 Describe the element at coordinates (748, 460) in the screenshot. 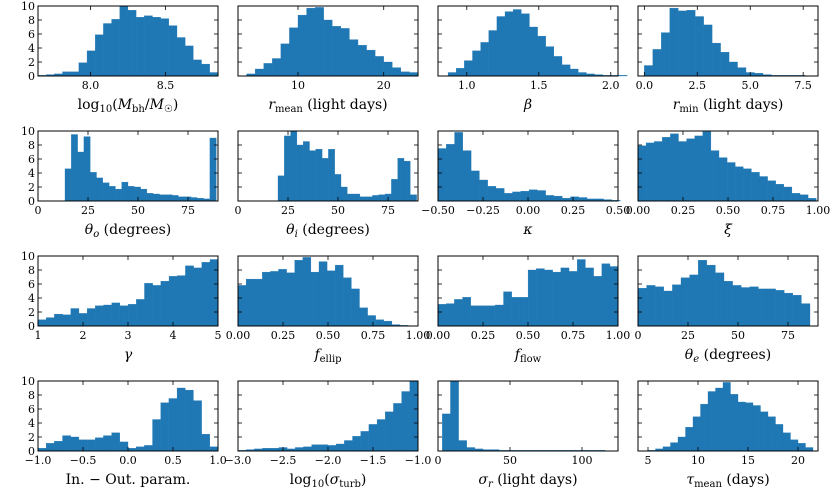

I see `x-tick-label: 15` at that location.